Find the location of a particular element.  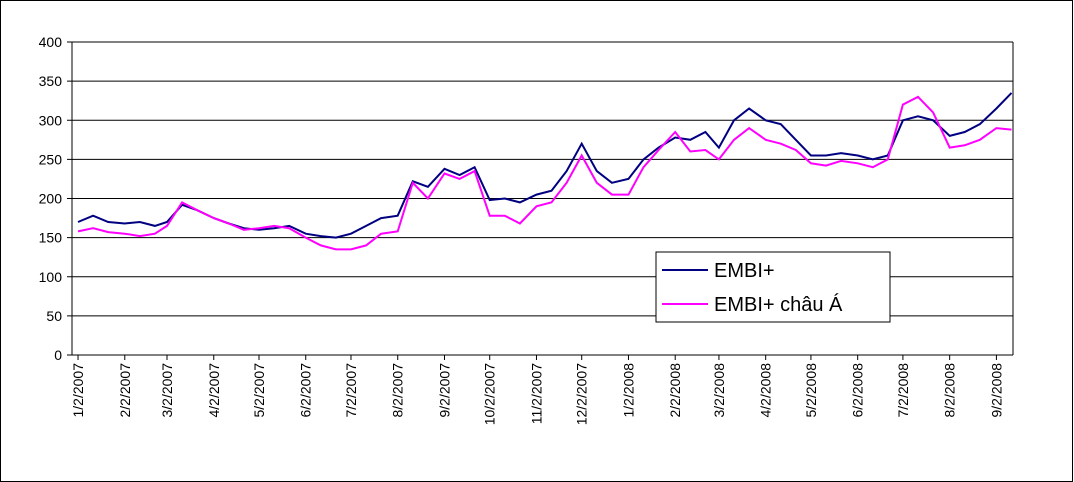

x-tick-label: 7/2/2008 is located at coordinates (903, 390).